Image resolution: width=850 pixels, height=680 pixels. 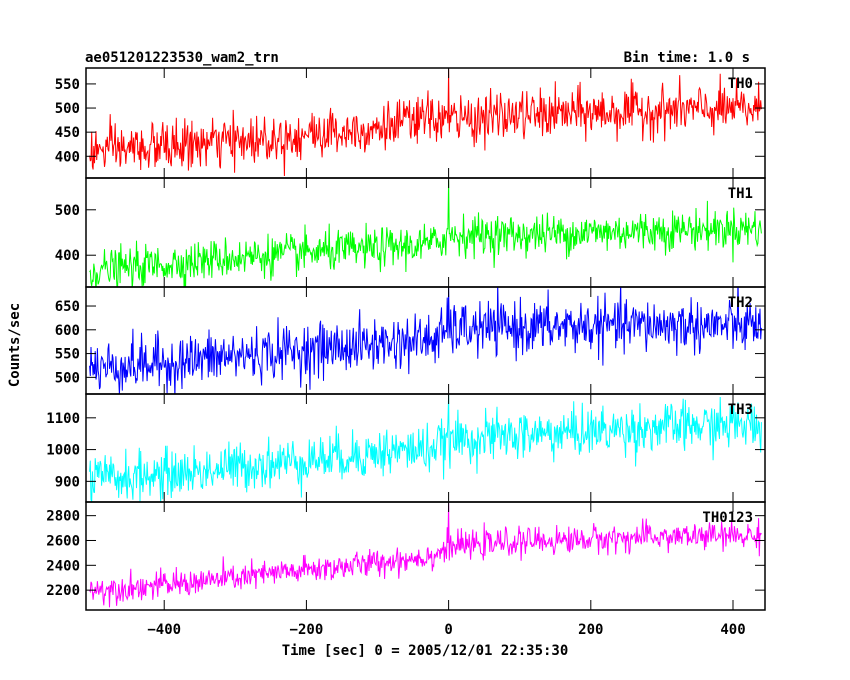 I want to click on th1-panel-label: TH1, so click(x=740, y=194).